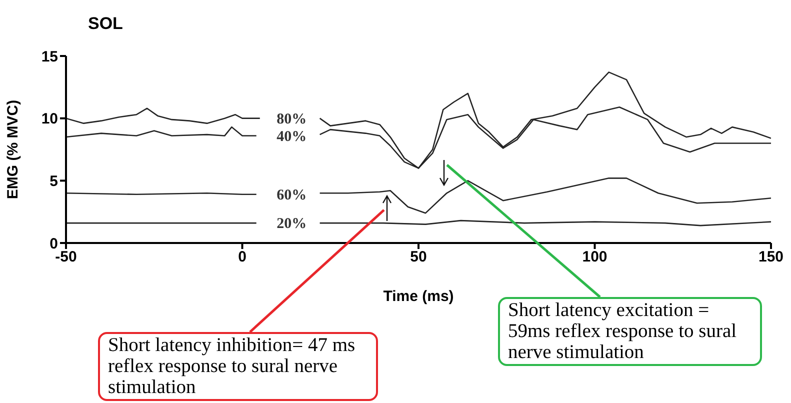 This screenshot has height=403, width=791. What do you see at coordinates (242, 257) in the screenshot?
I see `x-tick-label: 0` at bounding box center [242, 257].